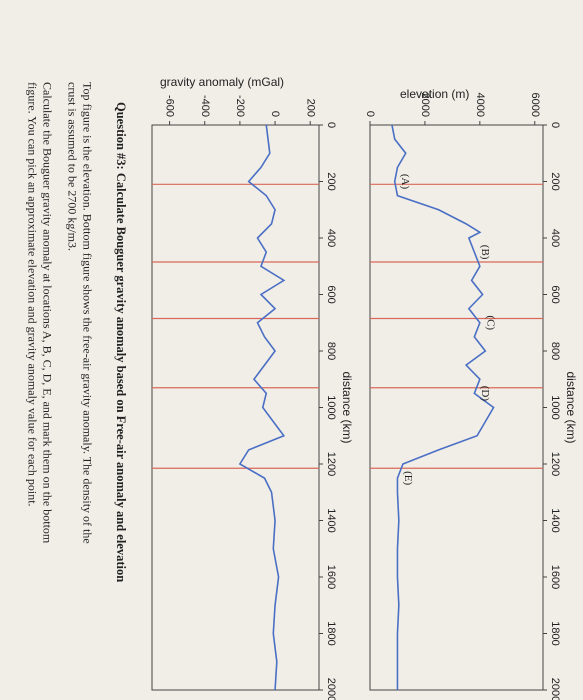 The height and width of the screenshot is (700, 583). I want to click on y-tick-label: 2000, so click(425, 105).